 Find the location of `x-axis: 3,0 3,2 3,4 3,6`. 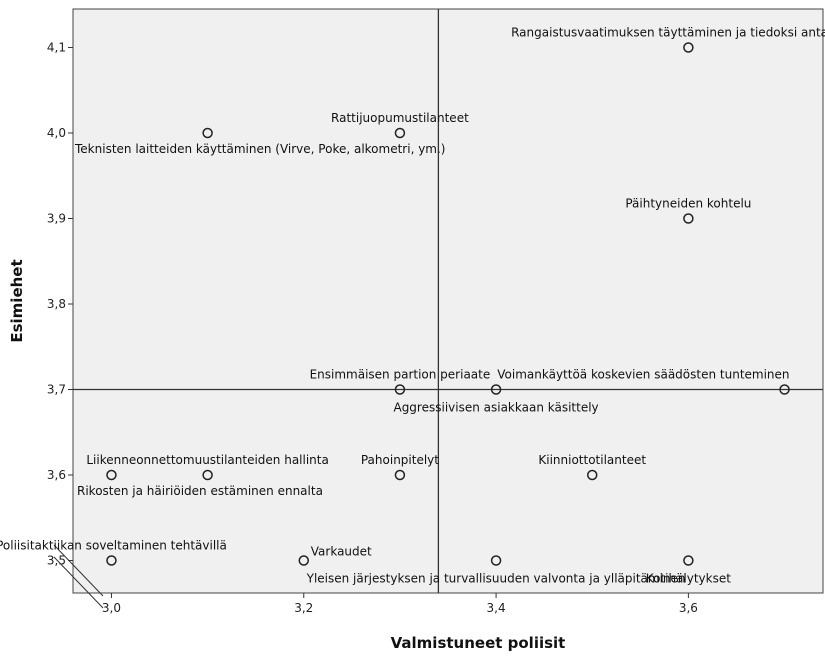

x-axis: 3,0 3,2 3,4 3,6 is located at coordinates (400, 604).